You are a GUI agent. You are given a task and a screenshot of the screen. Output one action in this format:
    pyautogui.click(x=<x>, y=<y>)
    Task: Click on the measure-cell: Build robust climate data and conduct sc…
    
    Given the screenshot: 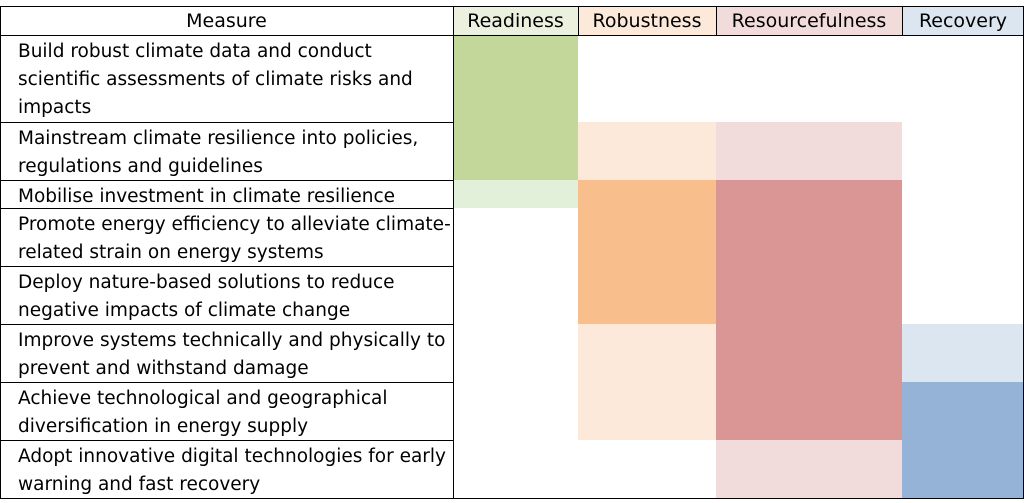 What is the action you would take?
    pyautogui.click(x=215, y=79)
    